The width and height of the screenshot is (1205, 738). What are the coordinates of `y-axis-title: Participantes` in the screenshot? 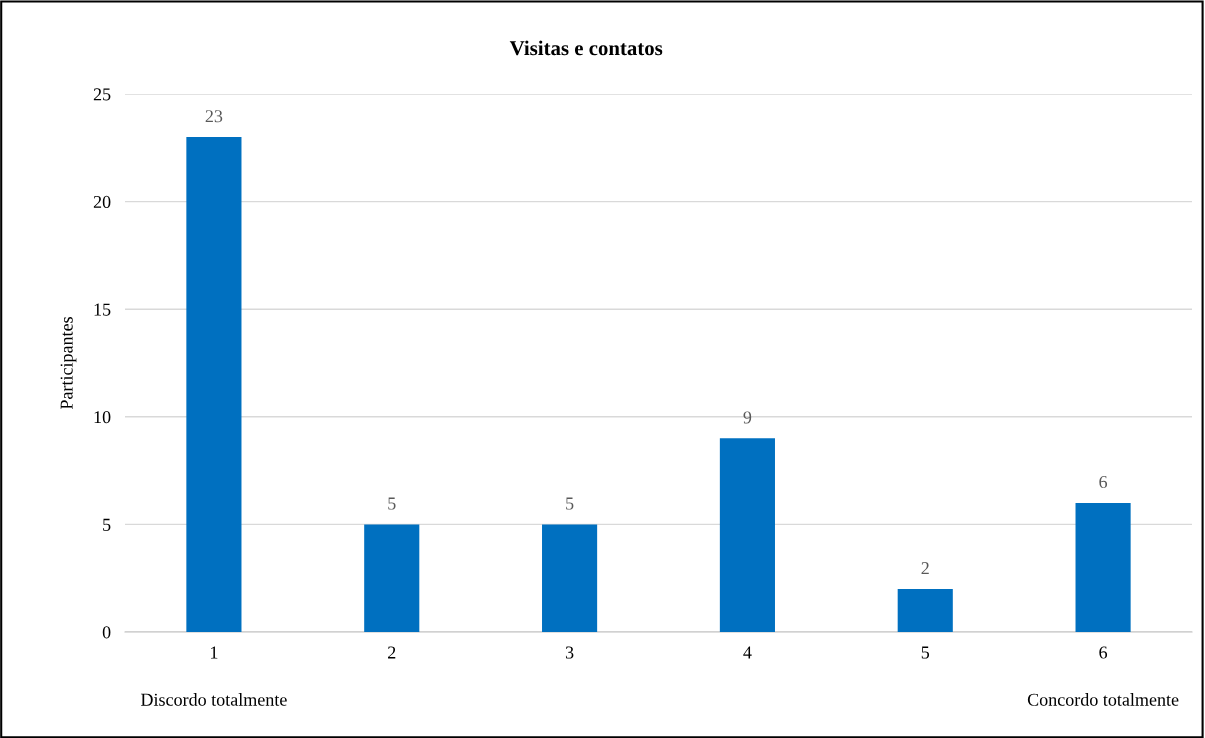 It's located at (68, 363).